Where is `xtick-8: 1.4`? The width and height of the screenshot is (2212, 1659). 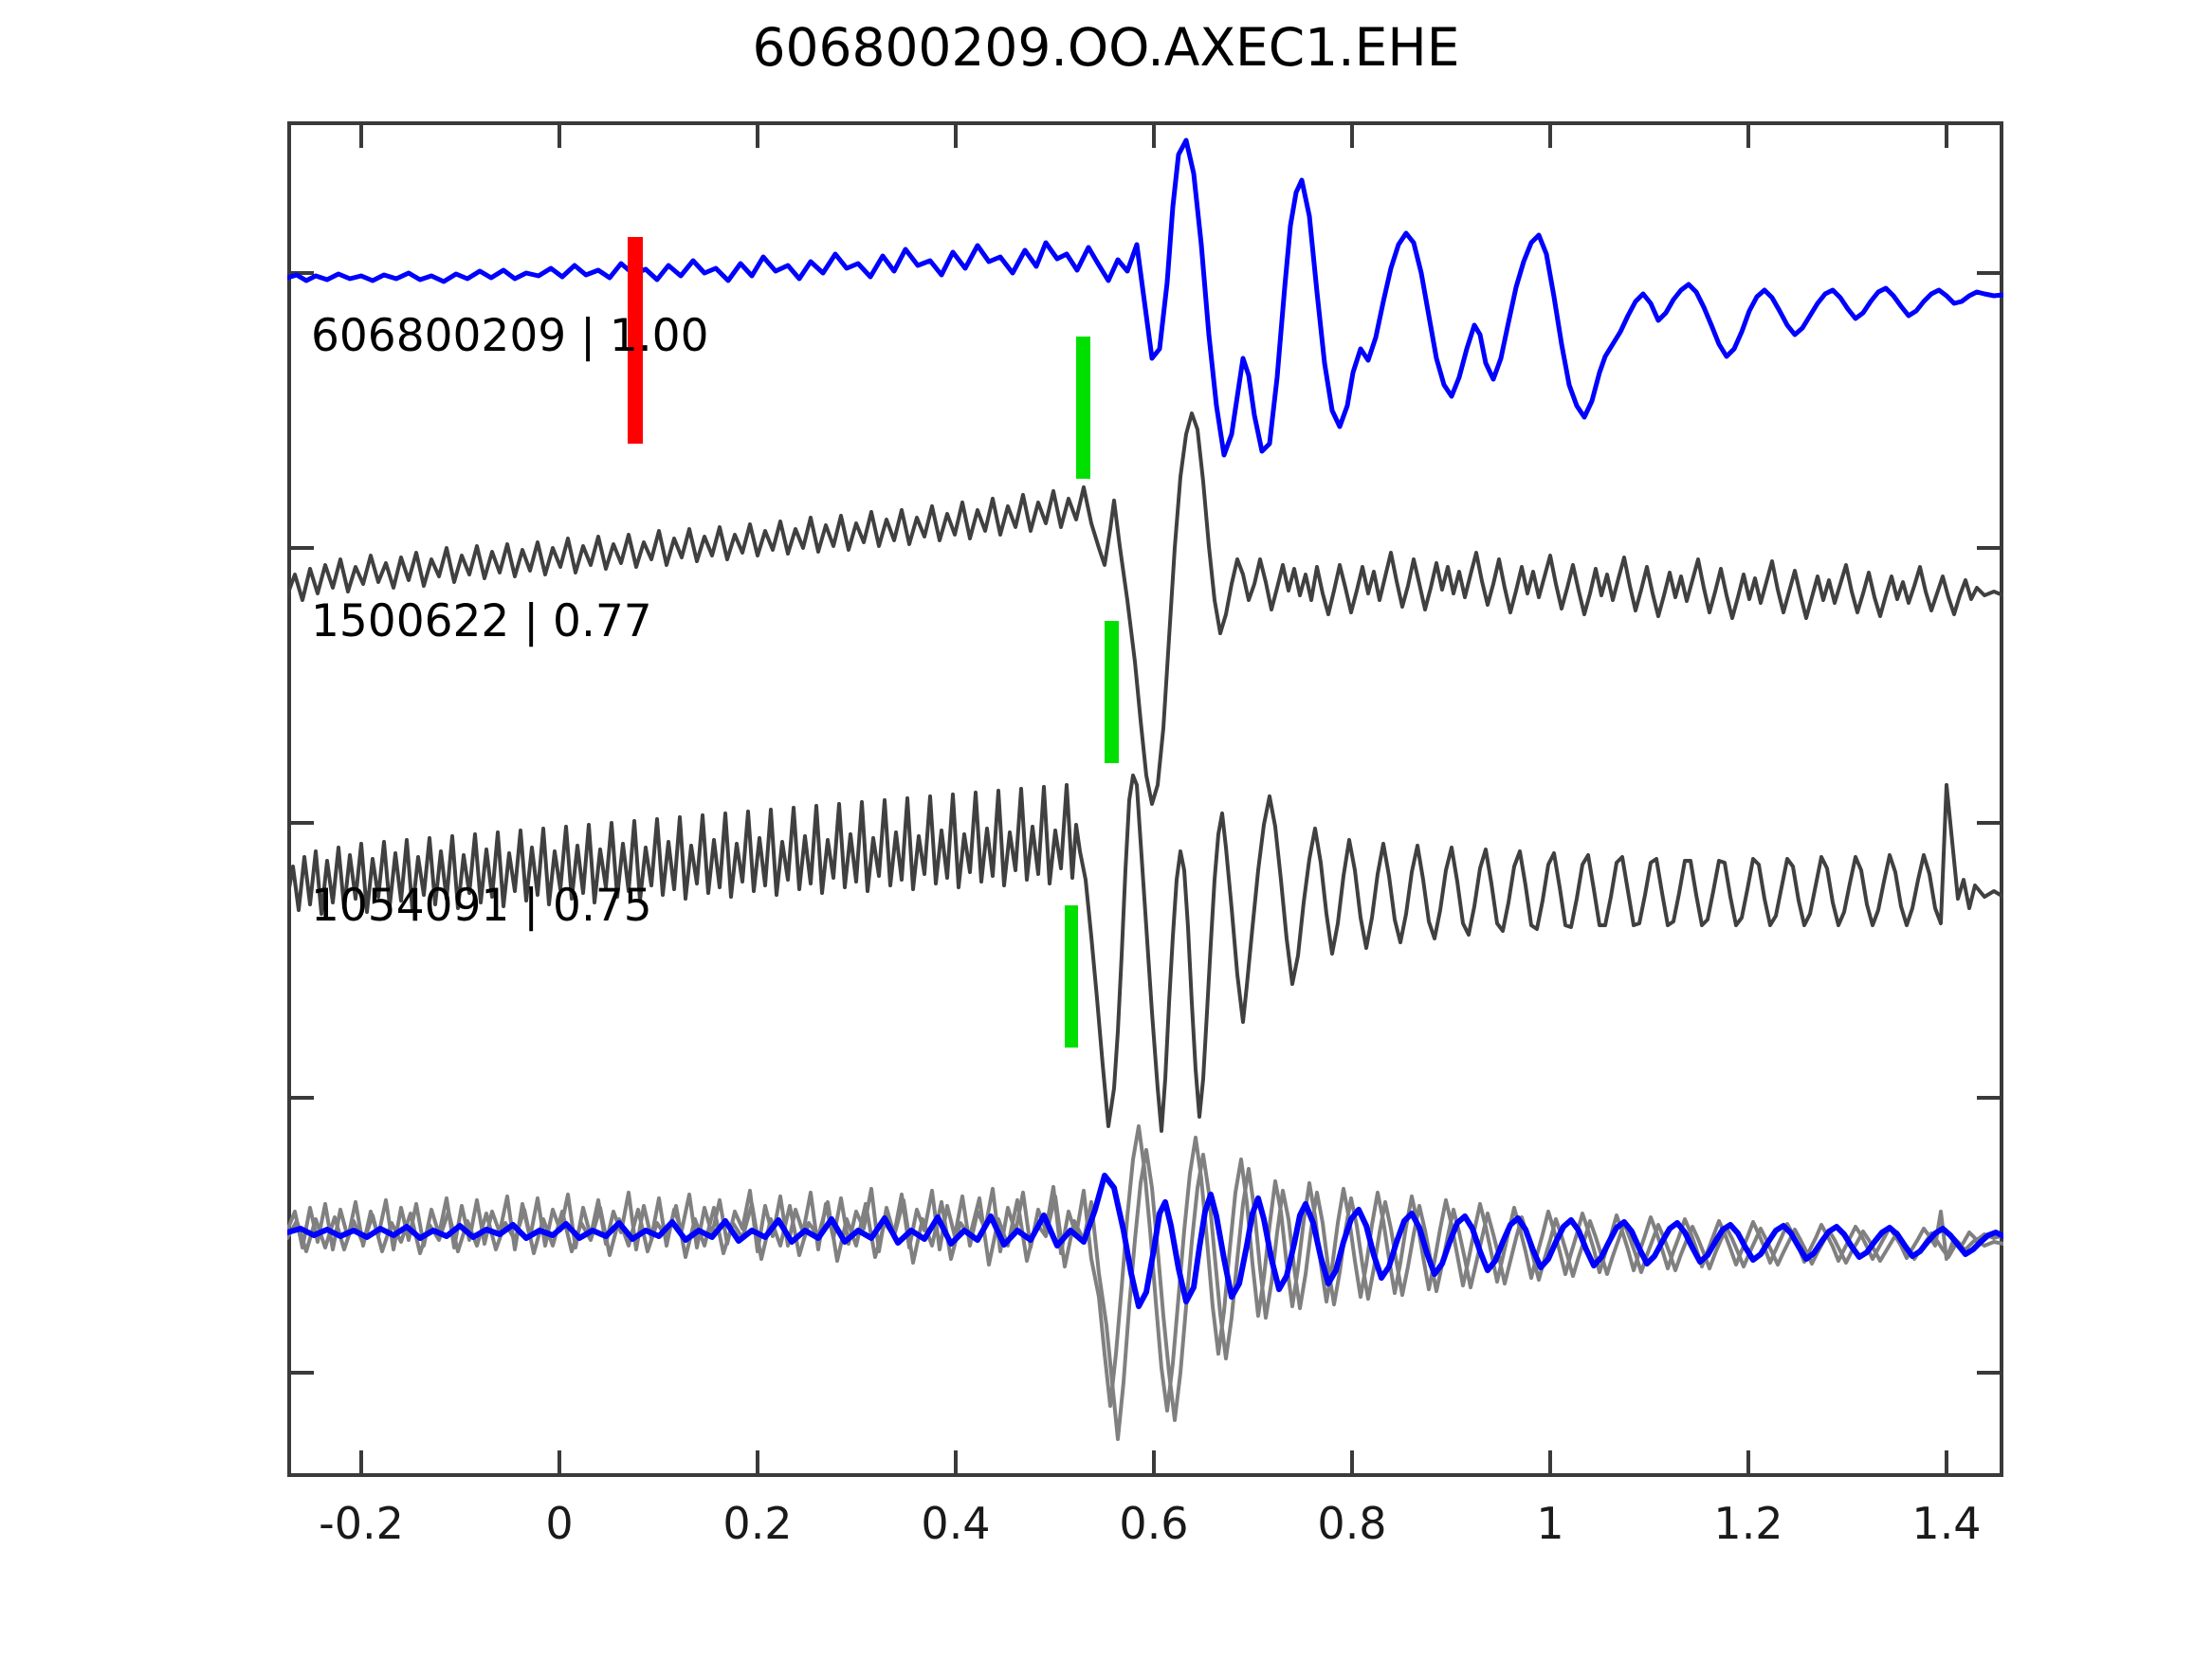
xtick-8: 1.4 is located at coordinates (1946, 1523).